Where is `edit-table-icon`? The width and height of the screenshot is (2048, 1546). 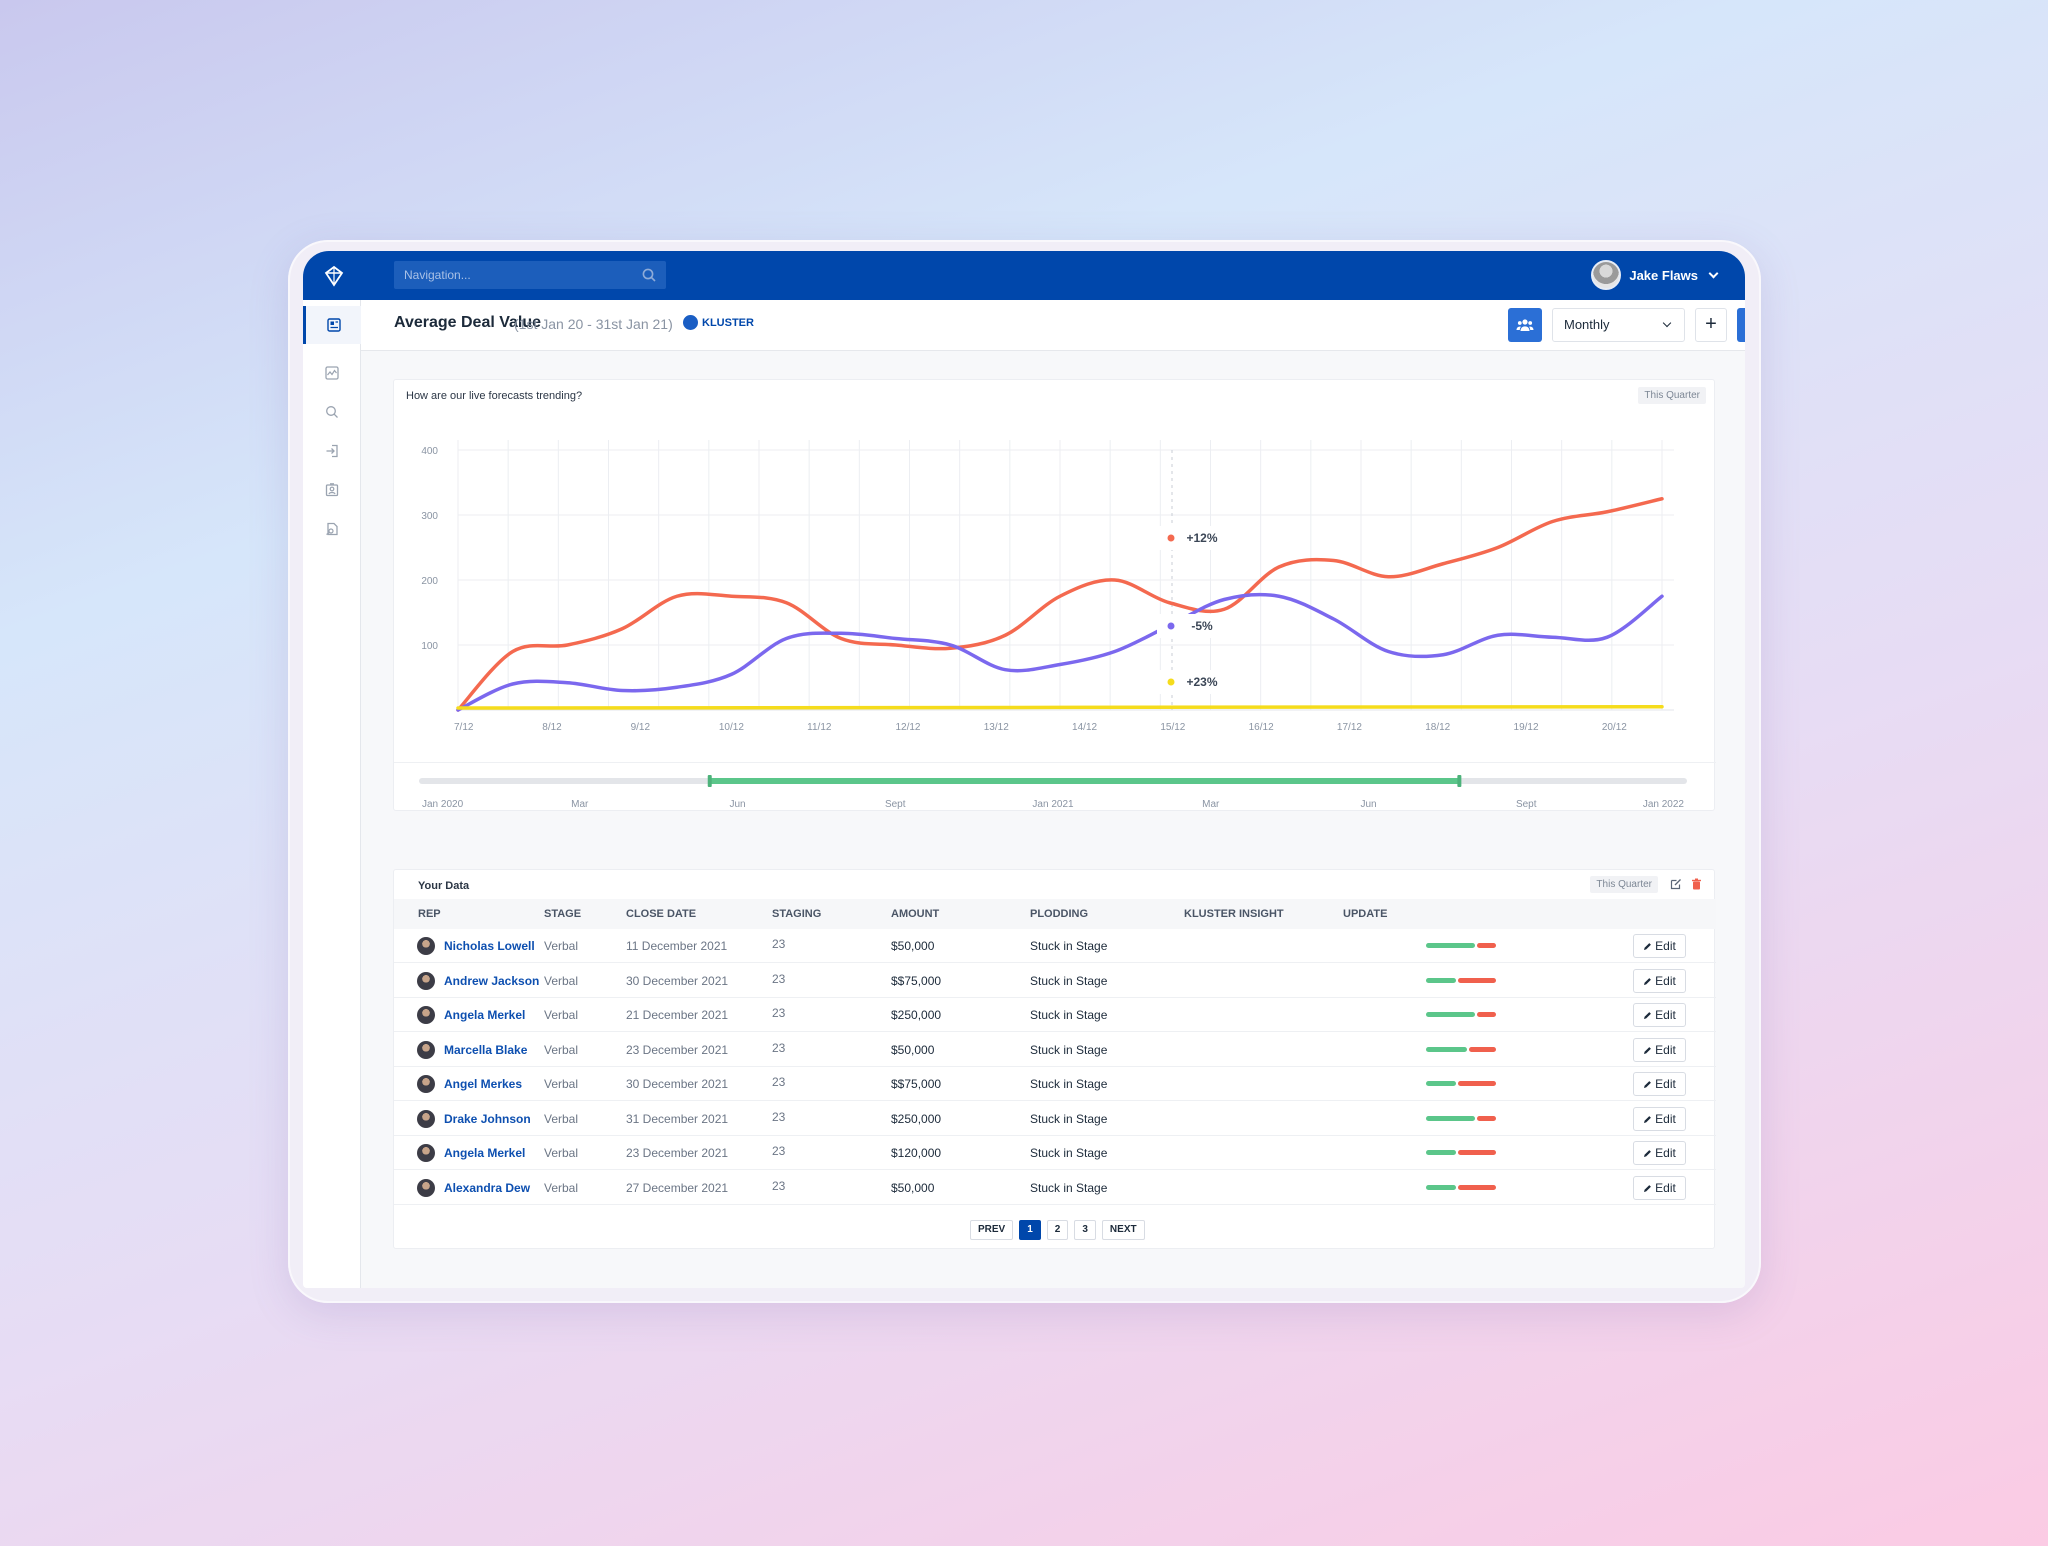
edit-table-icon is located at coordinates (1676, 884).